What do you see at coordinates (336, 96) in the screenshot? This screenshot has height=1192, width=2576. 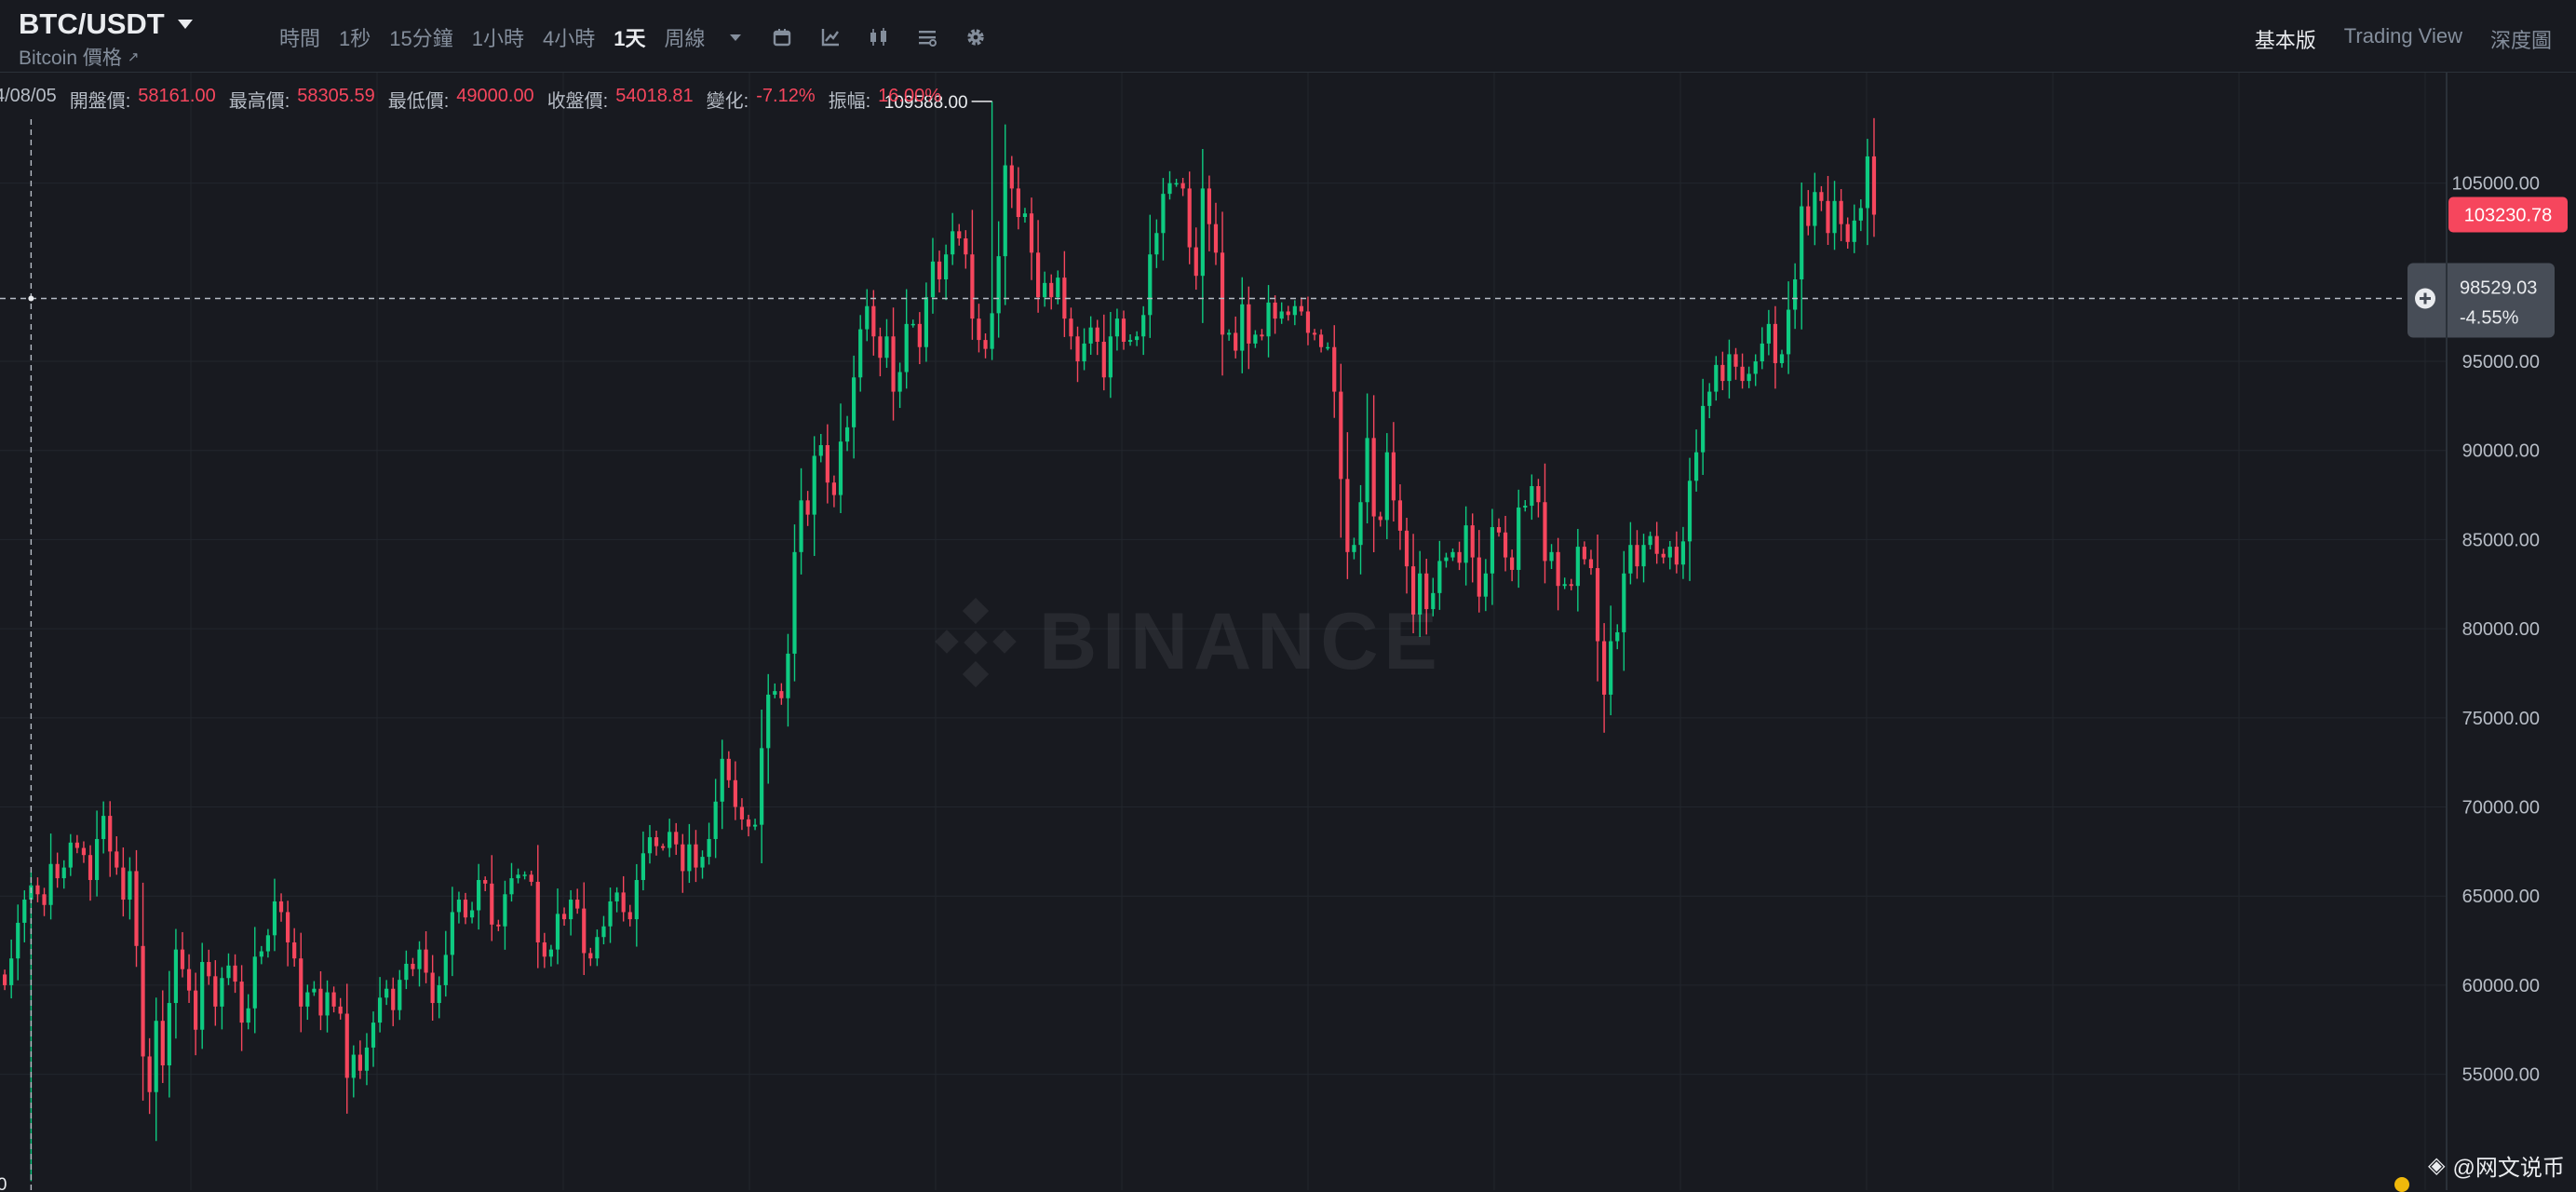 I see `high-value: 58305.59` at bounding box center [336, 96].